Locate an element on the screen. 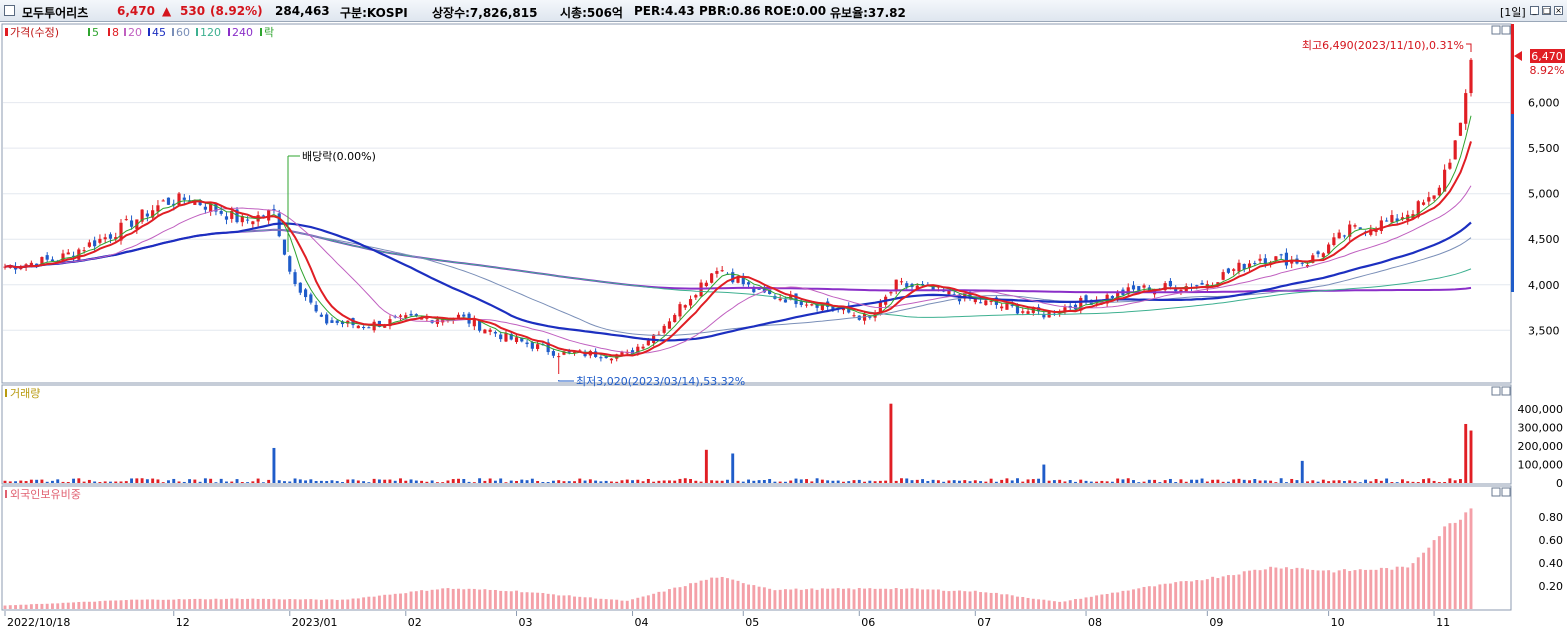 The width and height of the screenshot is (1567, 630). panel-controls is located at coordinates (1501, 261).